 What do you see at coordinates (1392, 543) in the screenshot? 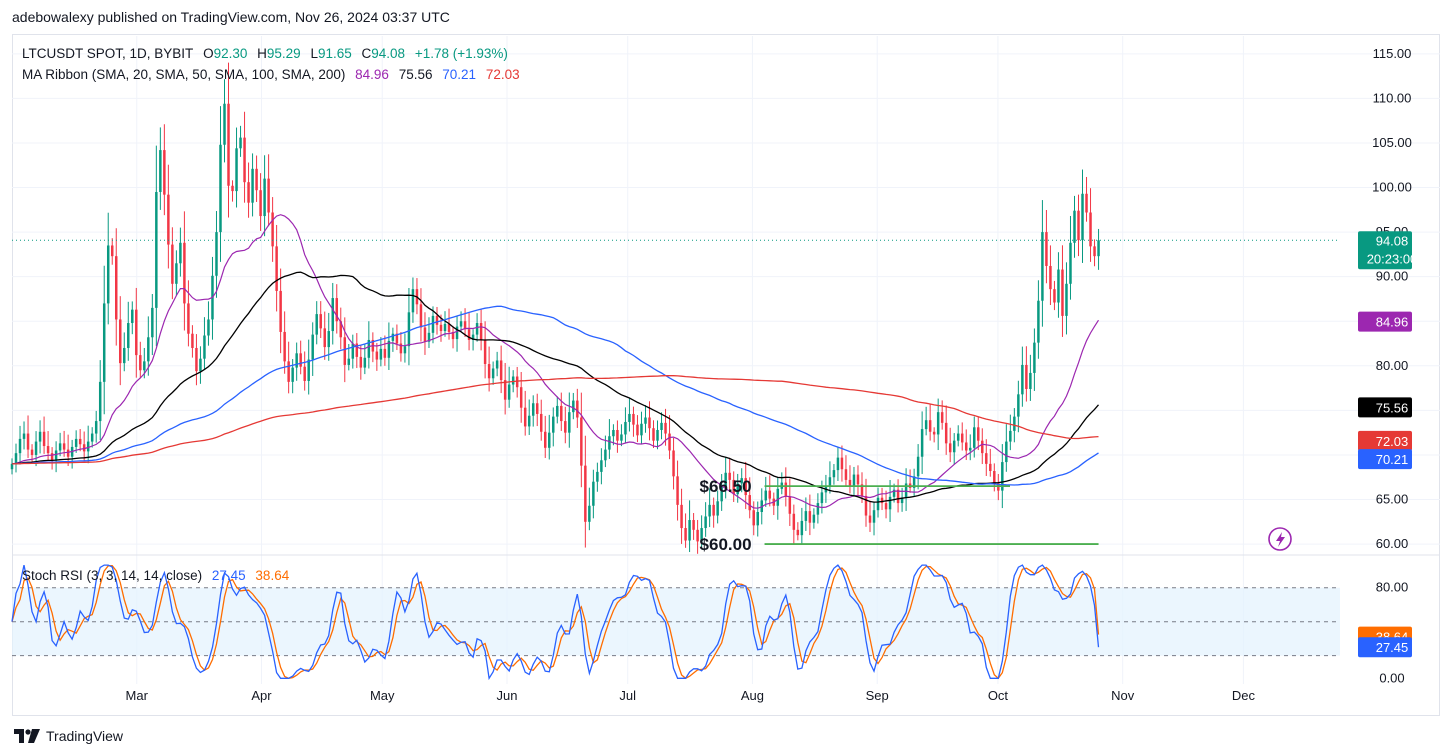
I see `price-tick-label: 60.00` at bounding box center [1392, 543].